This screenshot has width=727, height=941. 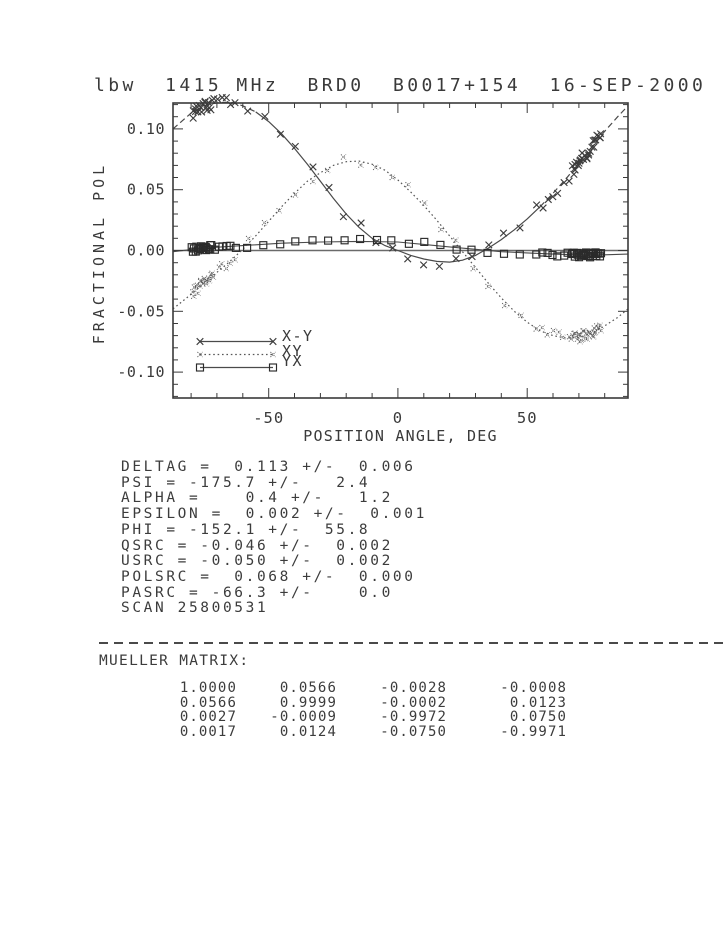 I want to click on stat-line: PHI = -152.1 +/- 55.8, so click(x=246, y=529).